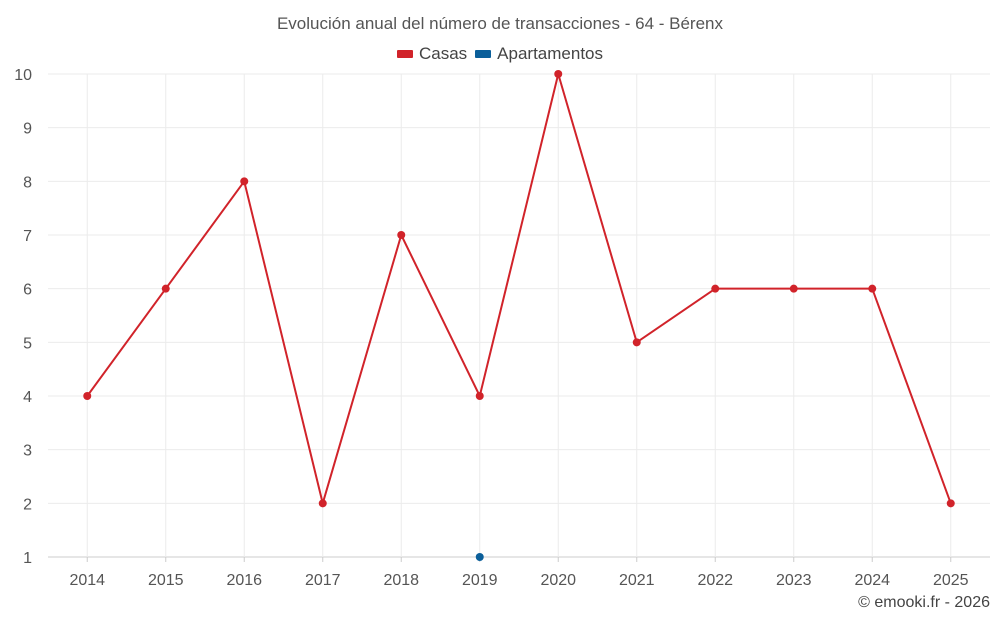 Image resolution: width=1000 pixels, height=625 pixels. Describe the element at coordinates (404, 54) in the screenshot. I see `legend-swatch-casas` at that location.